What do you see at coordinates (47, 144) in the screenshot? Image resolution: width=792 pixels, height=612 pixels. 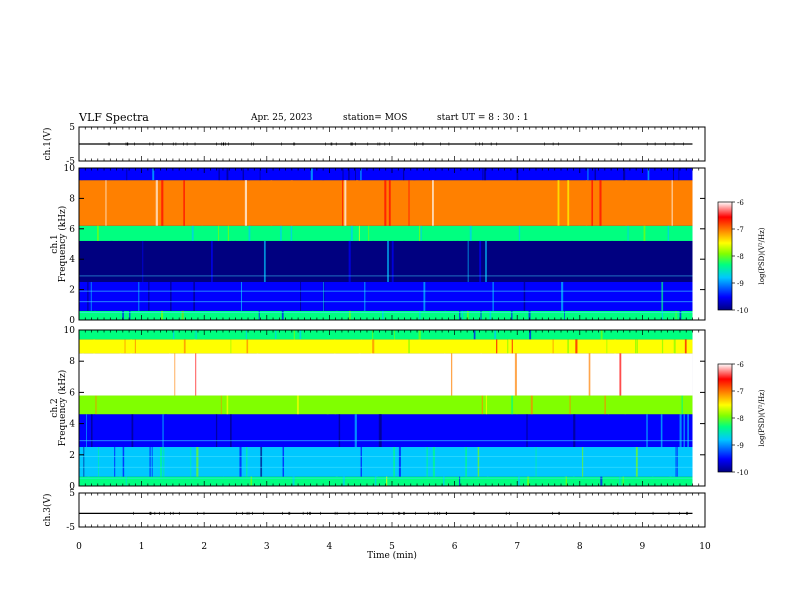 I see `panel-ylabel: ch.1(V)` at bounding box center [47, 144].